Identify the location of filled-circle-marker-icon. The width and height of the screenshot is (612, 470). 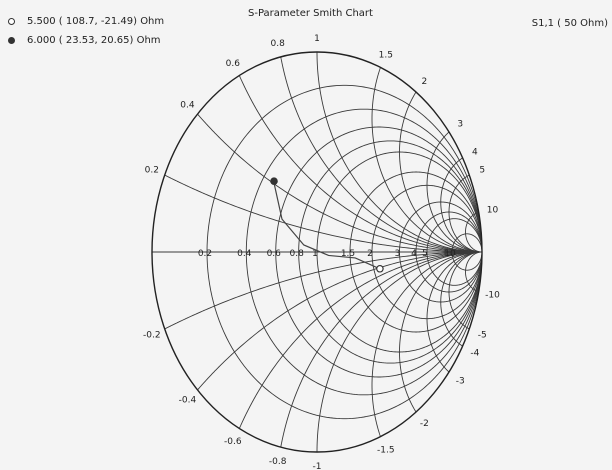
(11, 40).